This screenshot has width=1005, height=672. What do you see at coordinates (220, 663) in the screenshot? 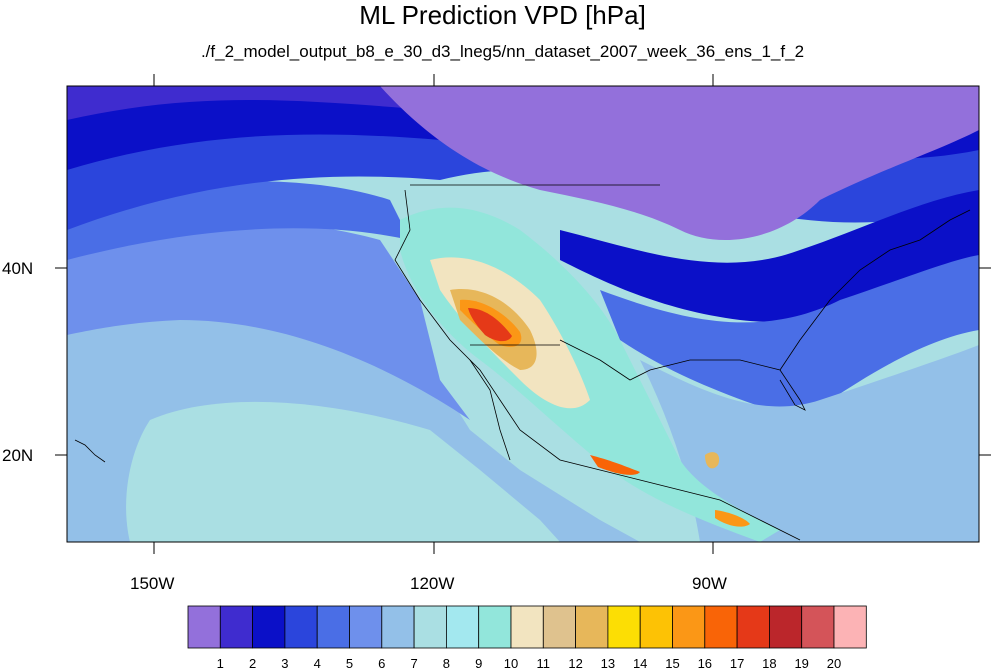
I see `colorbar-label-1: 1` at bounding box center [220, 663].